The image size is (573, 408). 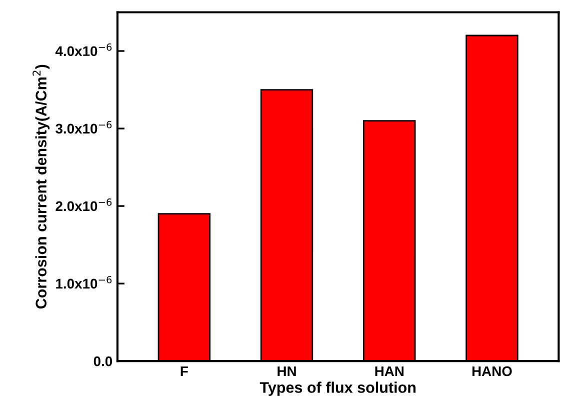 What do you see at coordinates (84, 205) in the screenshot?
I see `y-tick-label: 2.0x10$^{−6}$` at bounding box center [84, 205].